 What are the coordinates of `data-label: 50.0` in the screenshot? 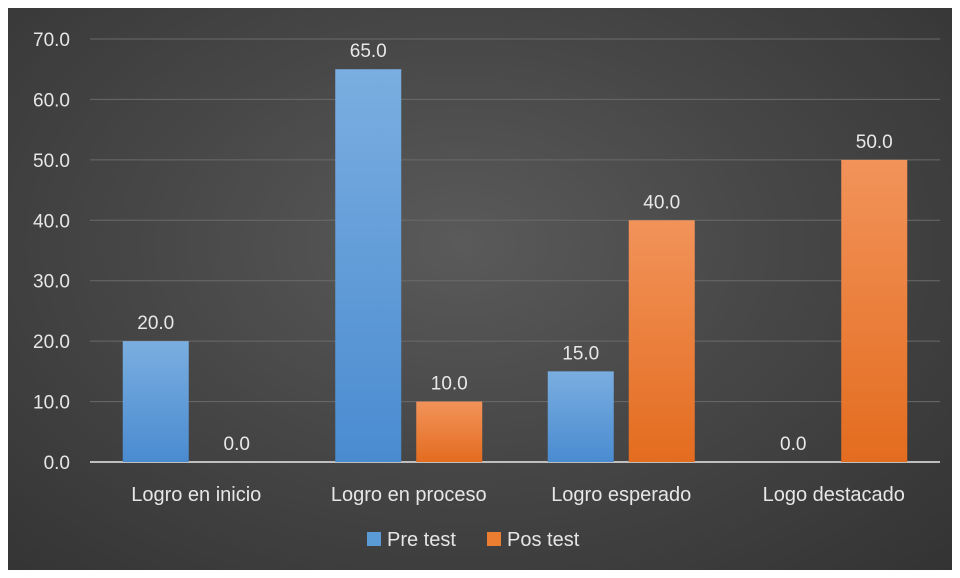 It's located at (874, 142).